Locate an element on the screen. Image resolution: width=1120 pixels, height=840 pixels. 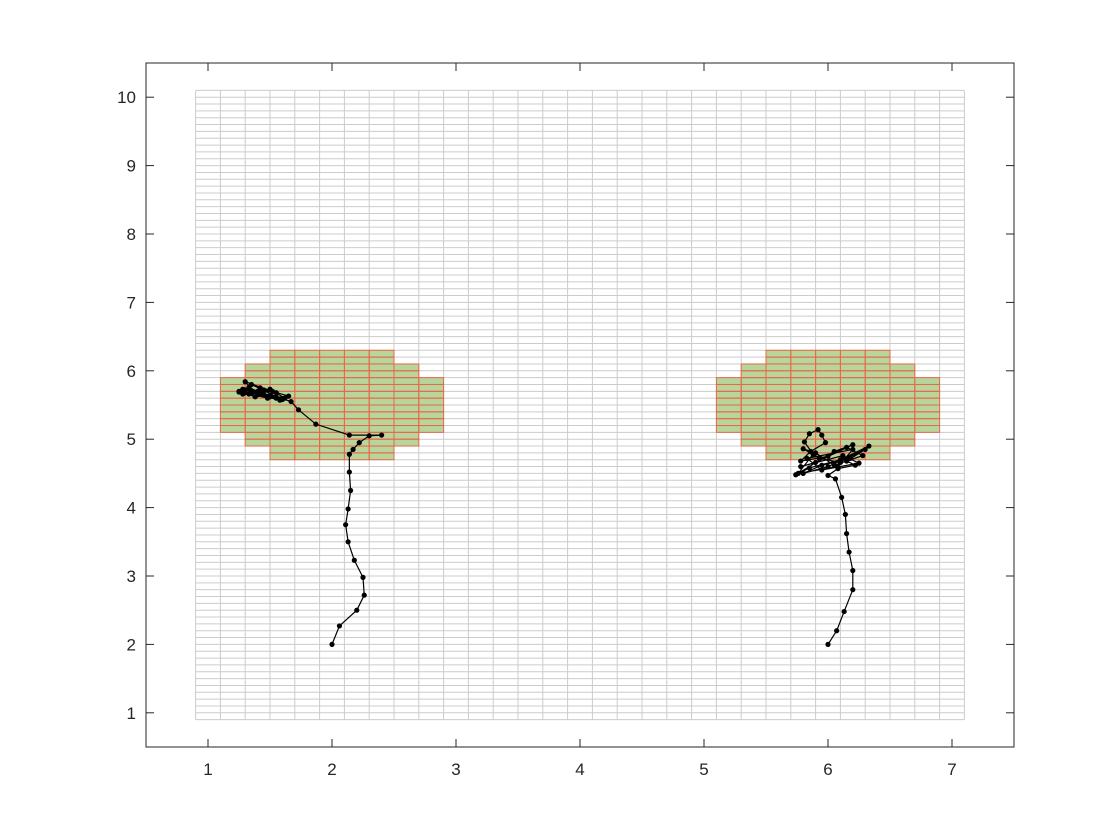
y-tick-label: 1 is located at coordinates (131, 713).